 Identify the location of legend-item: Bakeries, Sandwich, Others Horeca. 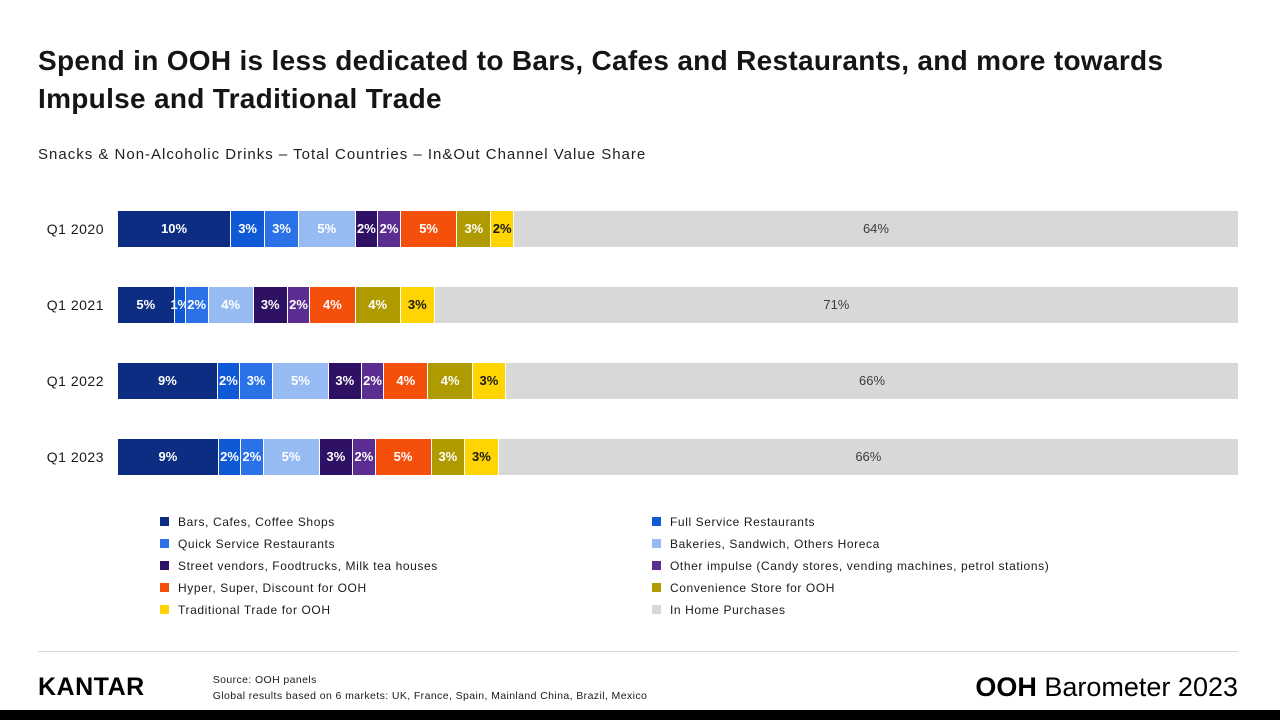
(850, 544).